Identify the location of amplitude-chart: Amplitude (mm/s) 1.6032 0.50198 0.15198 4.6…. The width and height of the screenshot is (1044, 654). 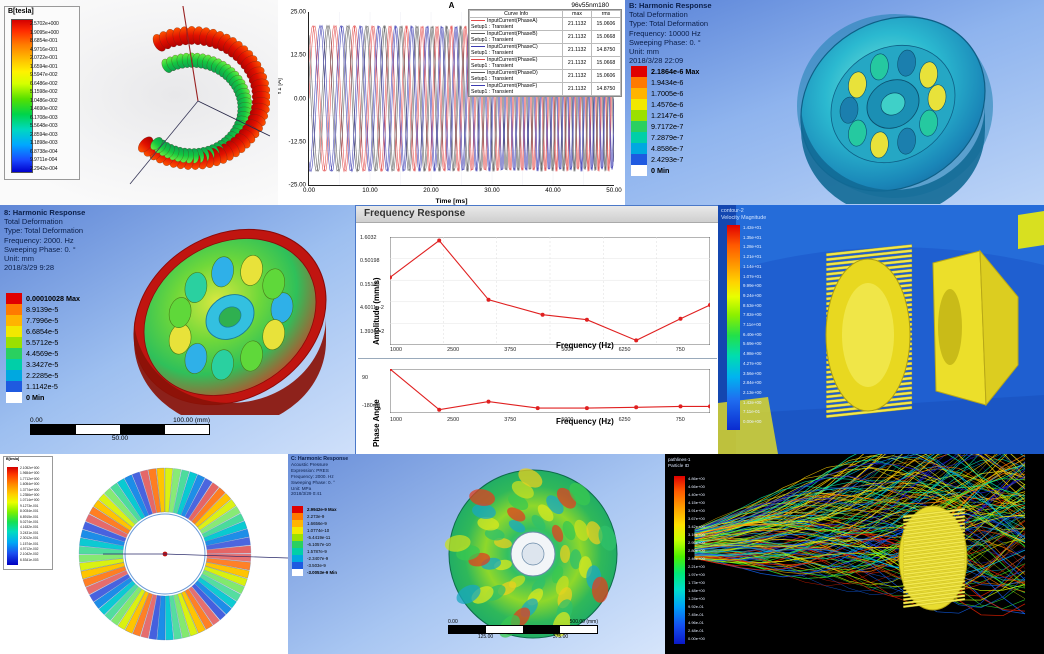
(537, 290).